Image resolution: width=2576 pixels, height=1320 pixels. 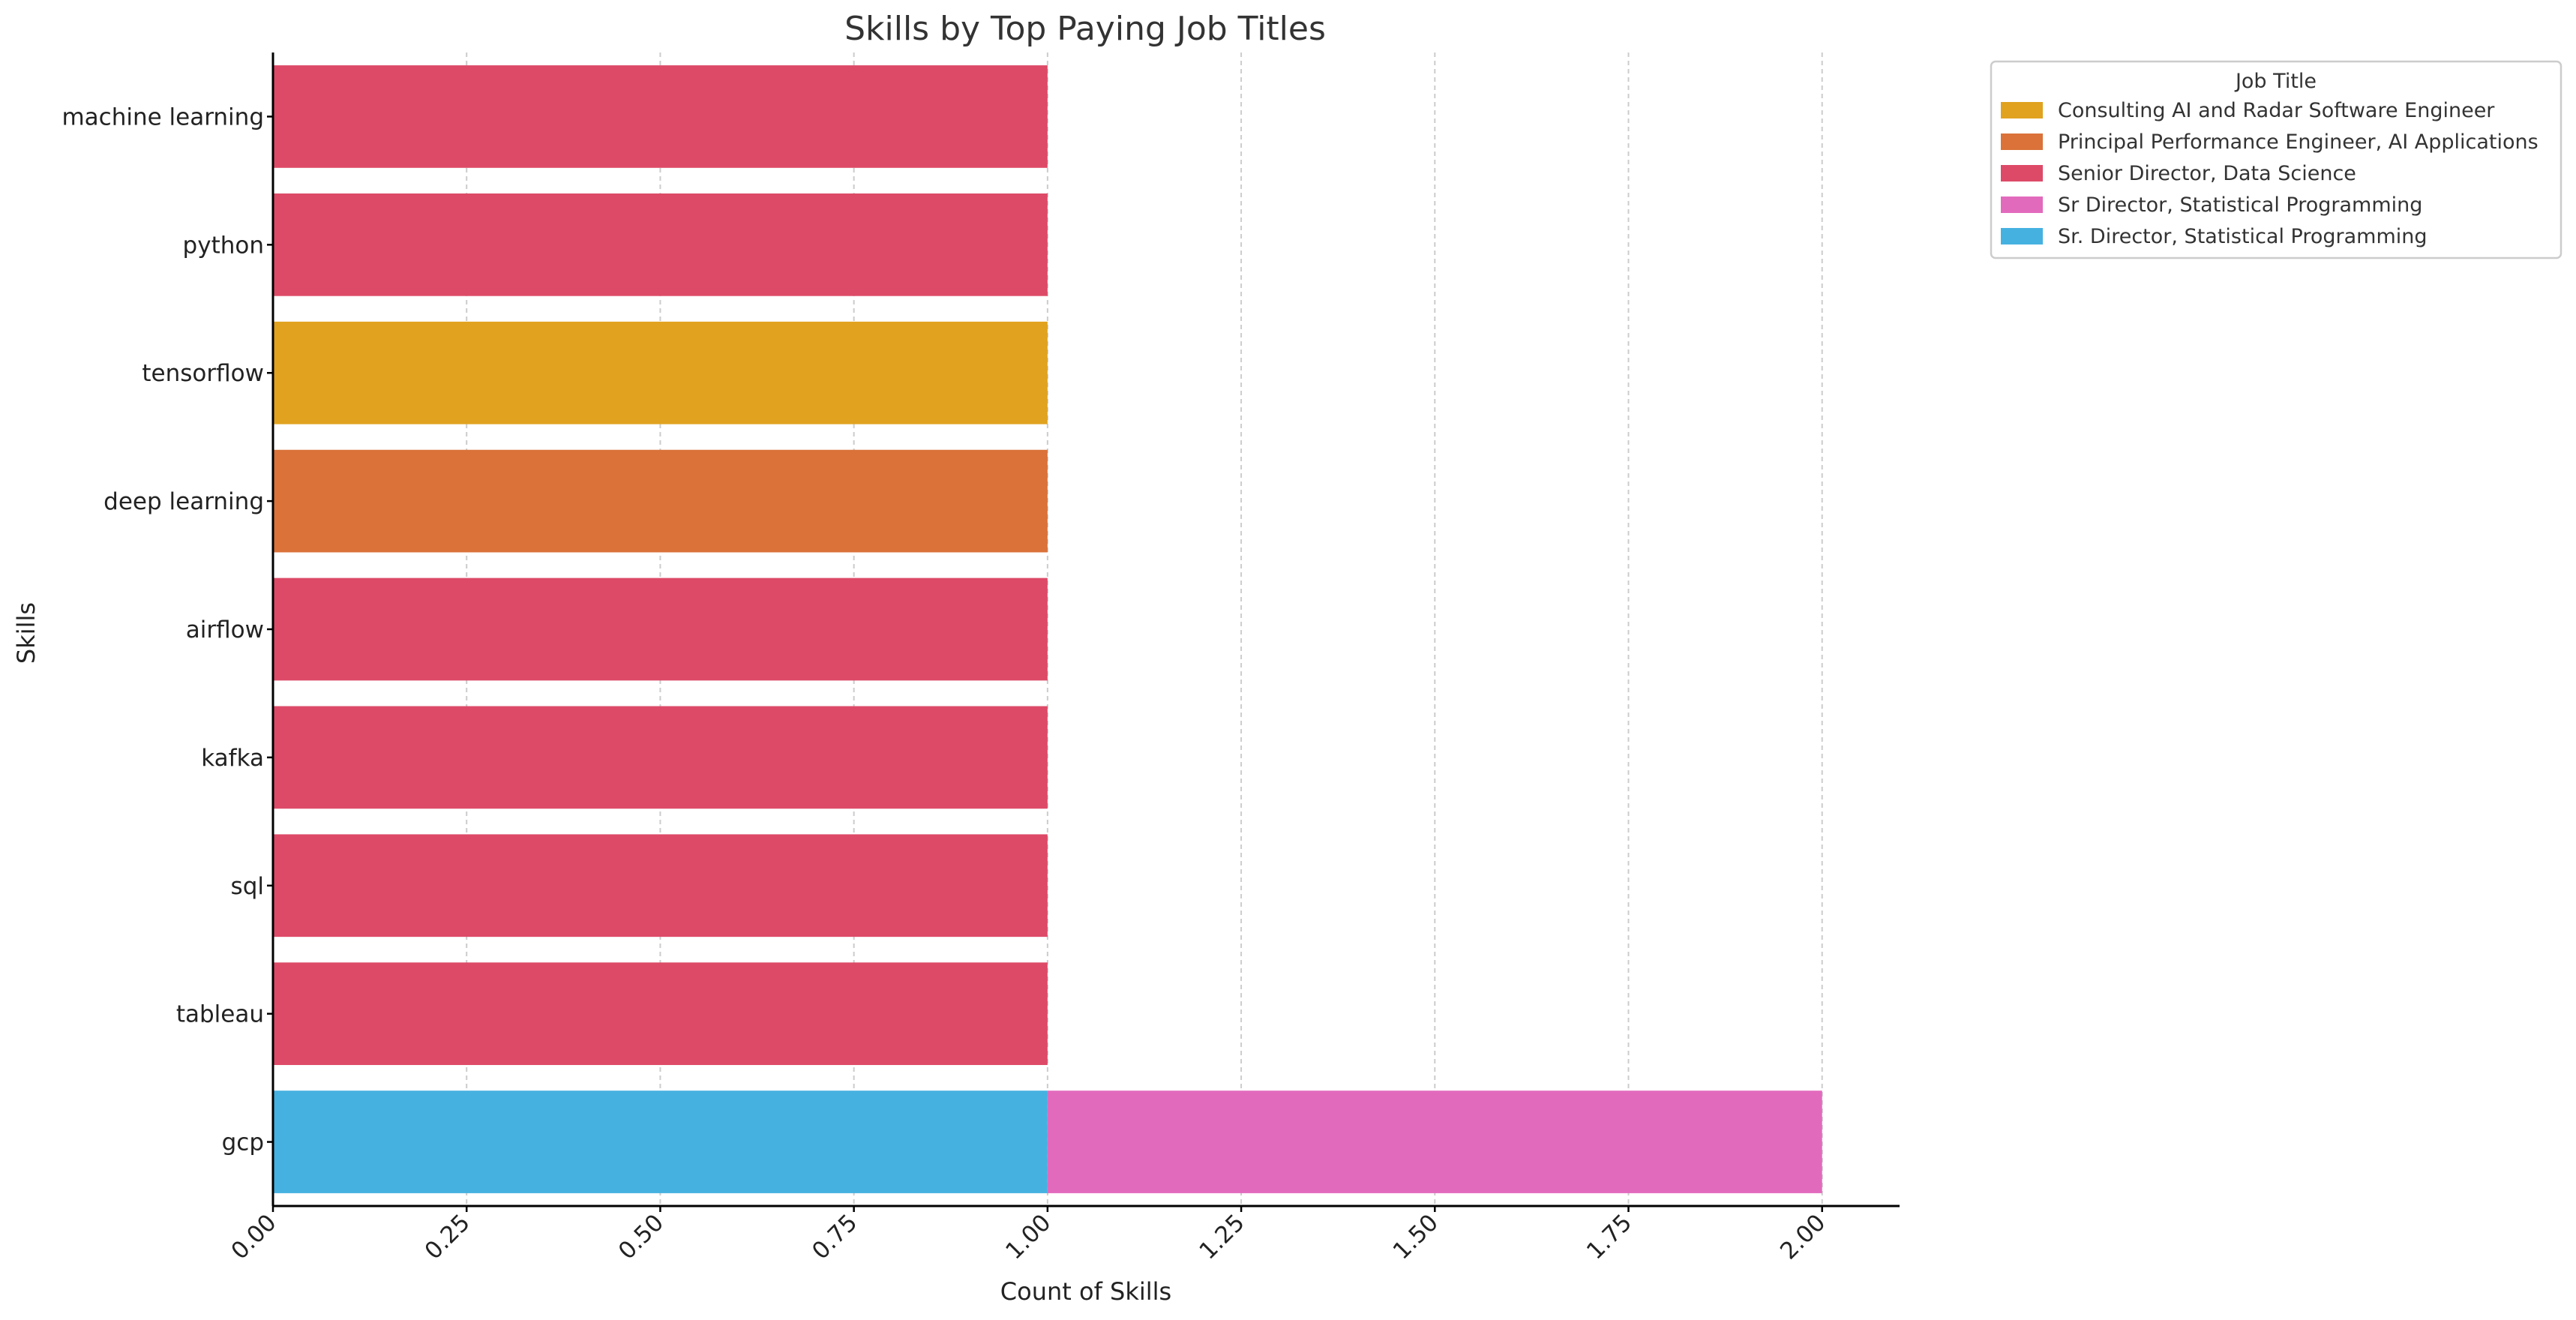 I want to click on x-tick-label: 0.00, so click(x=254, y=1236).